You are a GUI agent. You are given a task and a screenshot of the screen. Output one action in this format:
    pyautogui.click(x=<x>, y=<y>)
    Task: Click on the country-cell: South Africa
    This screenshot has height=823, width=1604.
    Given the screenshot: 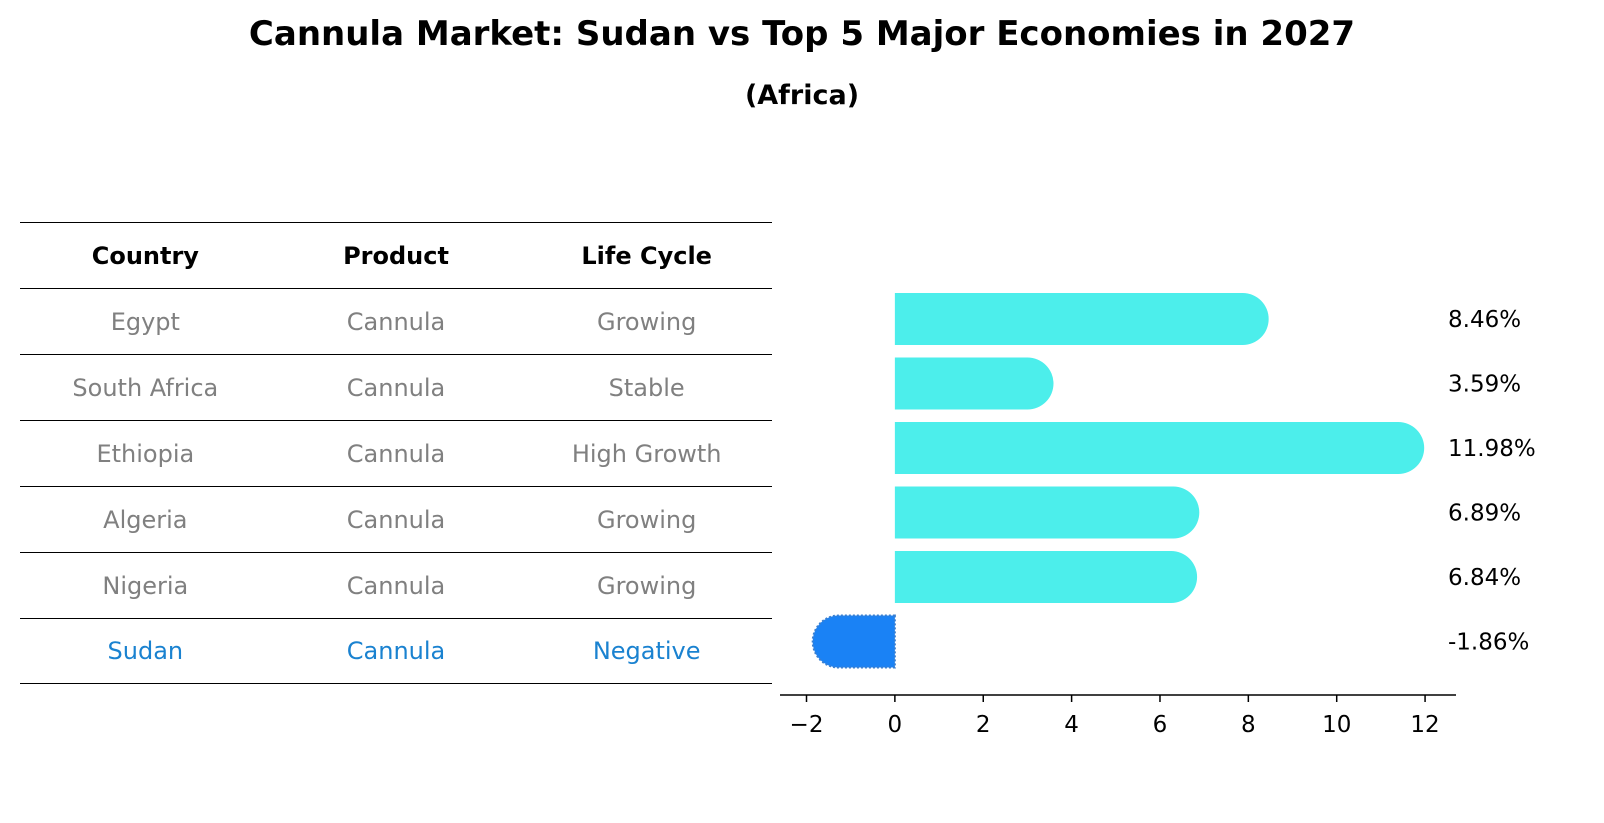 What is the action you would take?
    pyautogui.click(x=145, y=387)
    